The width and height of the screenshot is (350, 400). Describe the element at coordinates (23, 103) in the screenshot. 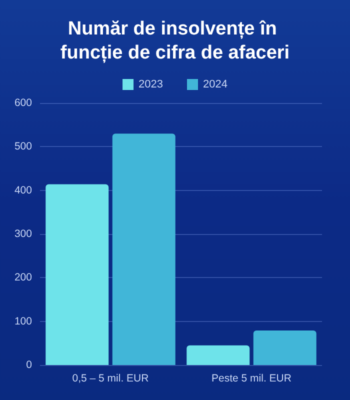

I see `y-tick-label: 600` at that location.